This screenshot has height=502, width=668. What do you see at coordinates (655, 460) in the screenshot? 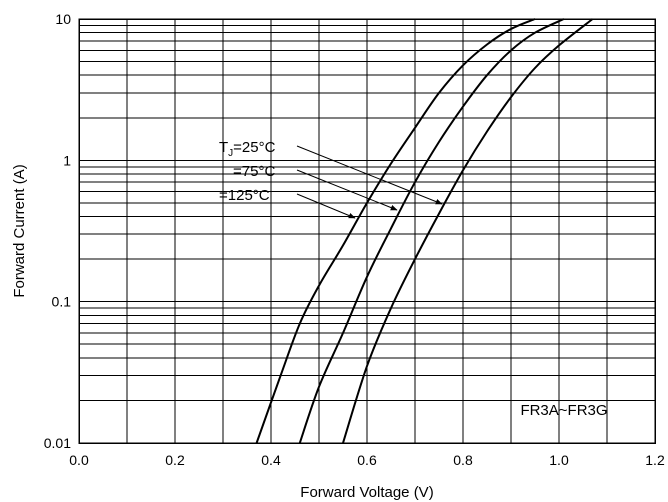
I see `x-tick-label: 1.2` at bounding box center [655, 460].